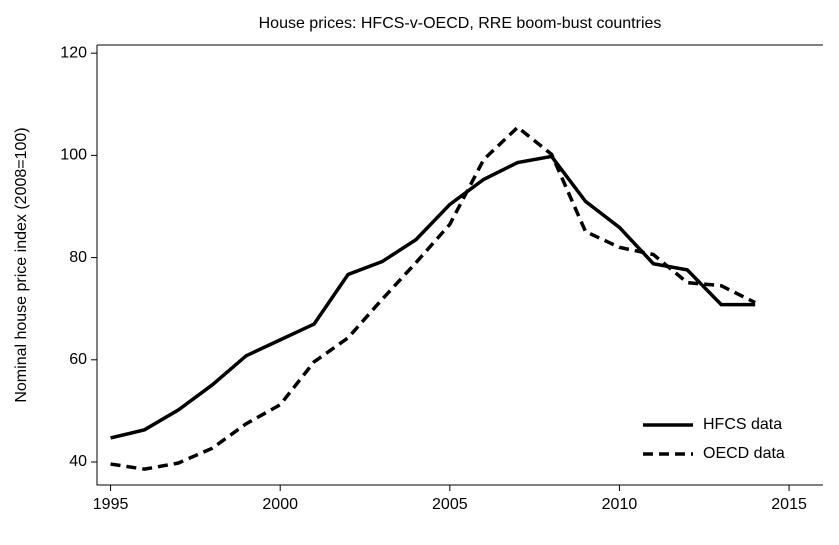 The height and width of the screenshot is (545, 839). Describe the element at coordinates (450, 504) in the screenshot. I see `x-tick-label: 2005` at that location.